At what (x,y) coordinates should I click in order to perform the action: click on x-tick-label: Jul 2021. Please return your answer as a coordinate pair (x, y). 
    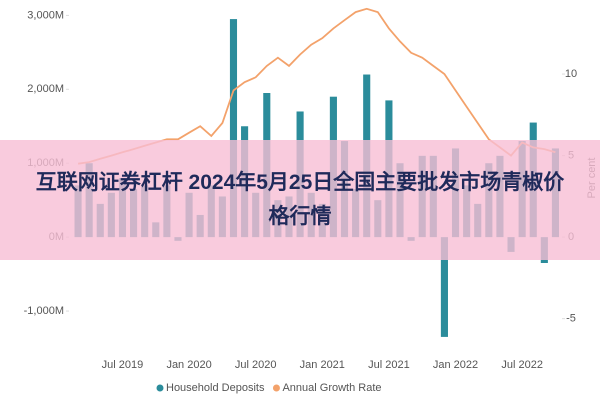
    Looking at the image, I should click on (389, 365).